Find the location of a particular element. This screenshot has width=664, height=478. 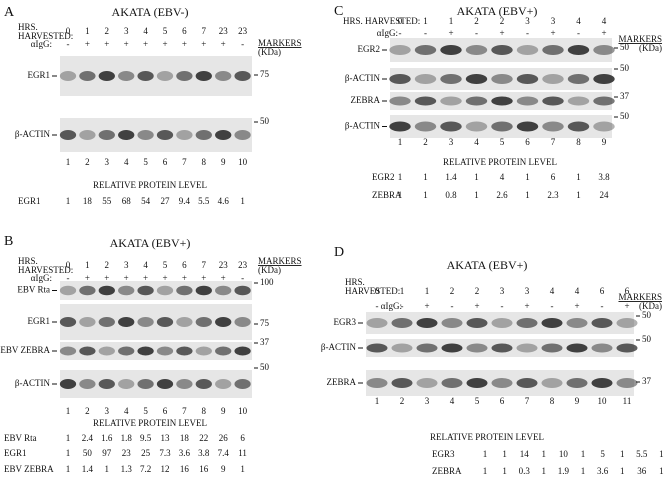

level-name: ZEBRA is located at coordinates (447, 471).